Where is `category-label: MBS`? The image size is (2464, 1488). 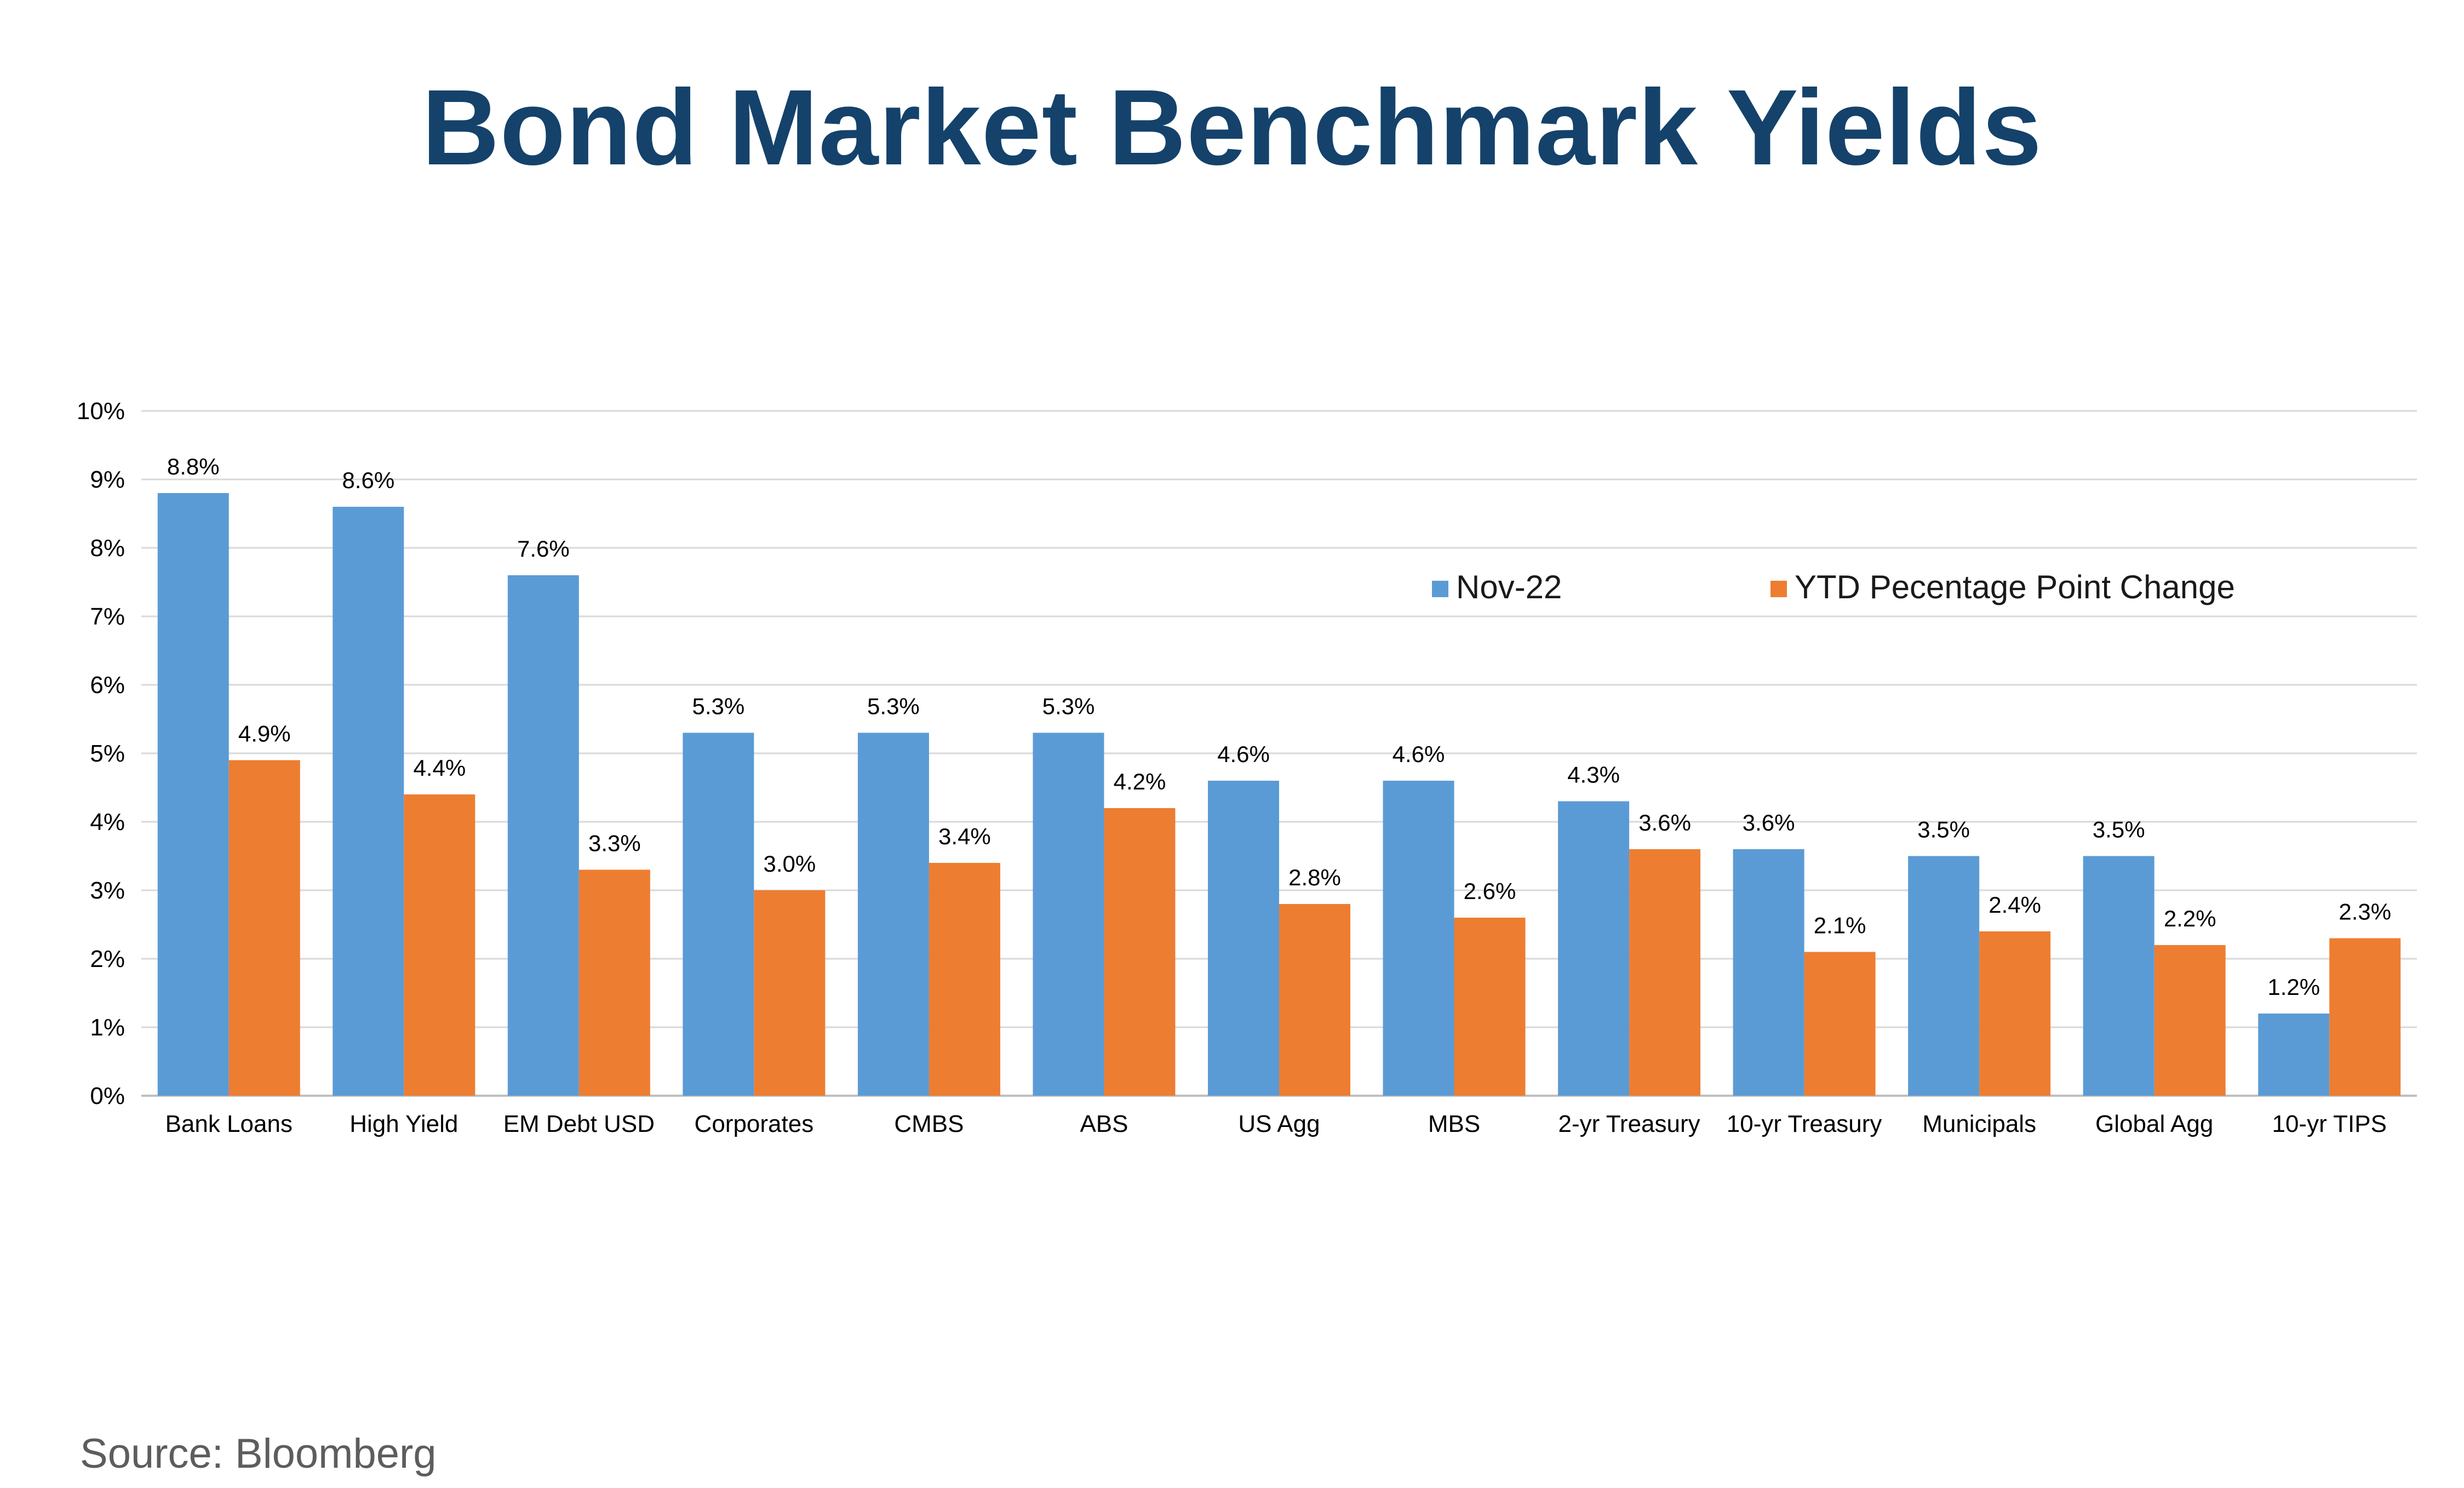 category-label: MBS is located at coordinates (1454, 1124).